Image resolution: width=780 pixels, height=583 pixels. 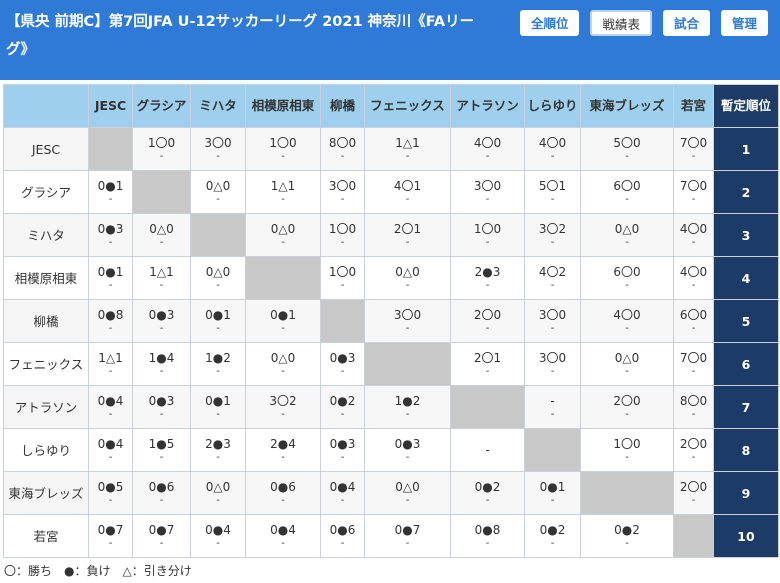 What do you see at coordinates (552, 186) in the screenshot?
I see `score: 5〇1` at bounding box center [552, 186].